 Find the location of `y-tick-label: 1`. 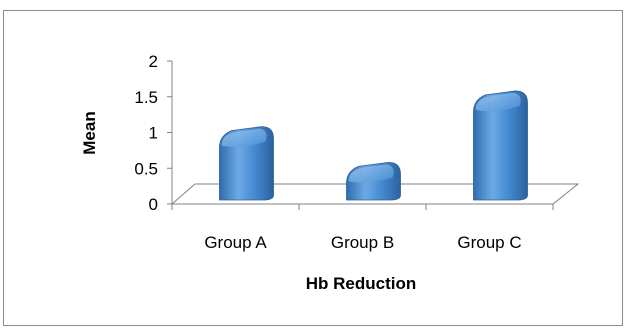

y-tick-label: 1 is located at coordinates (153, 133).